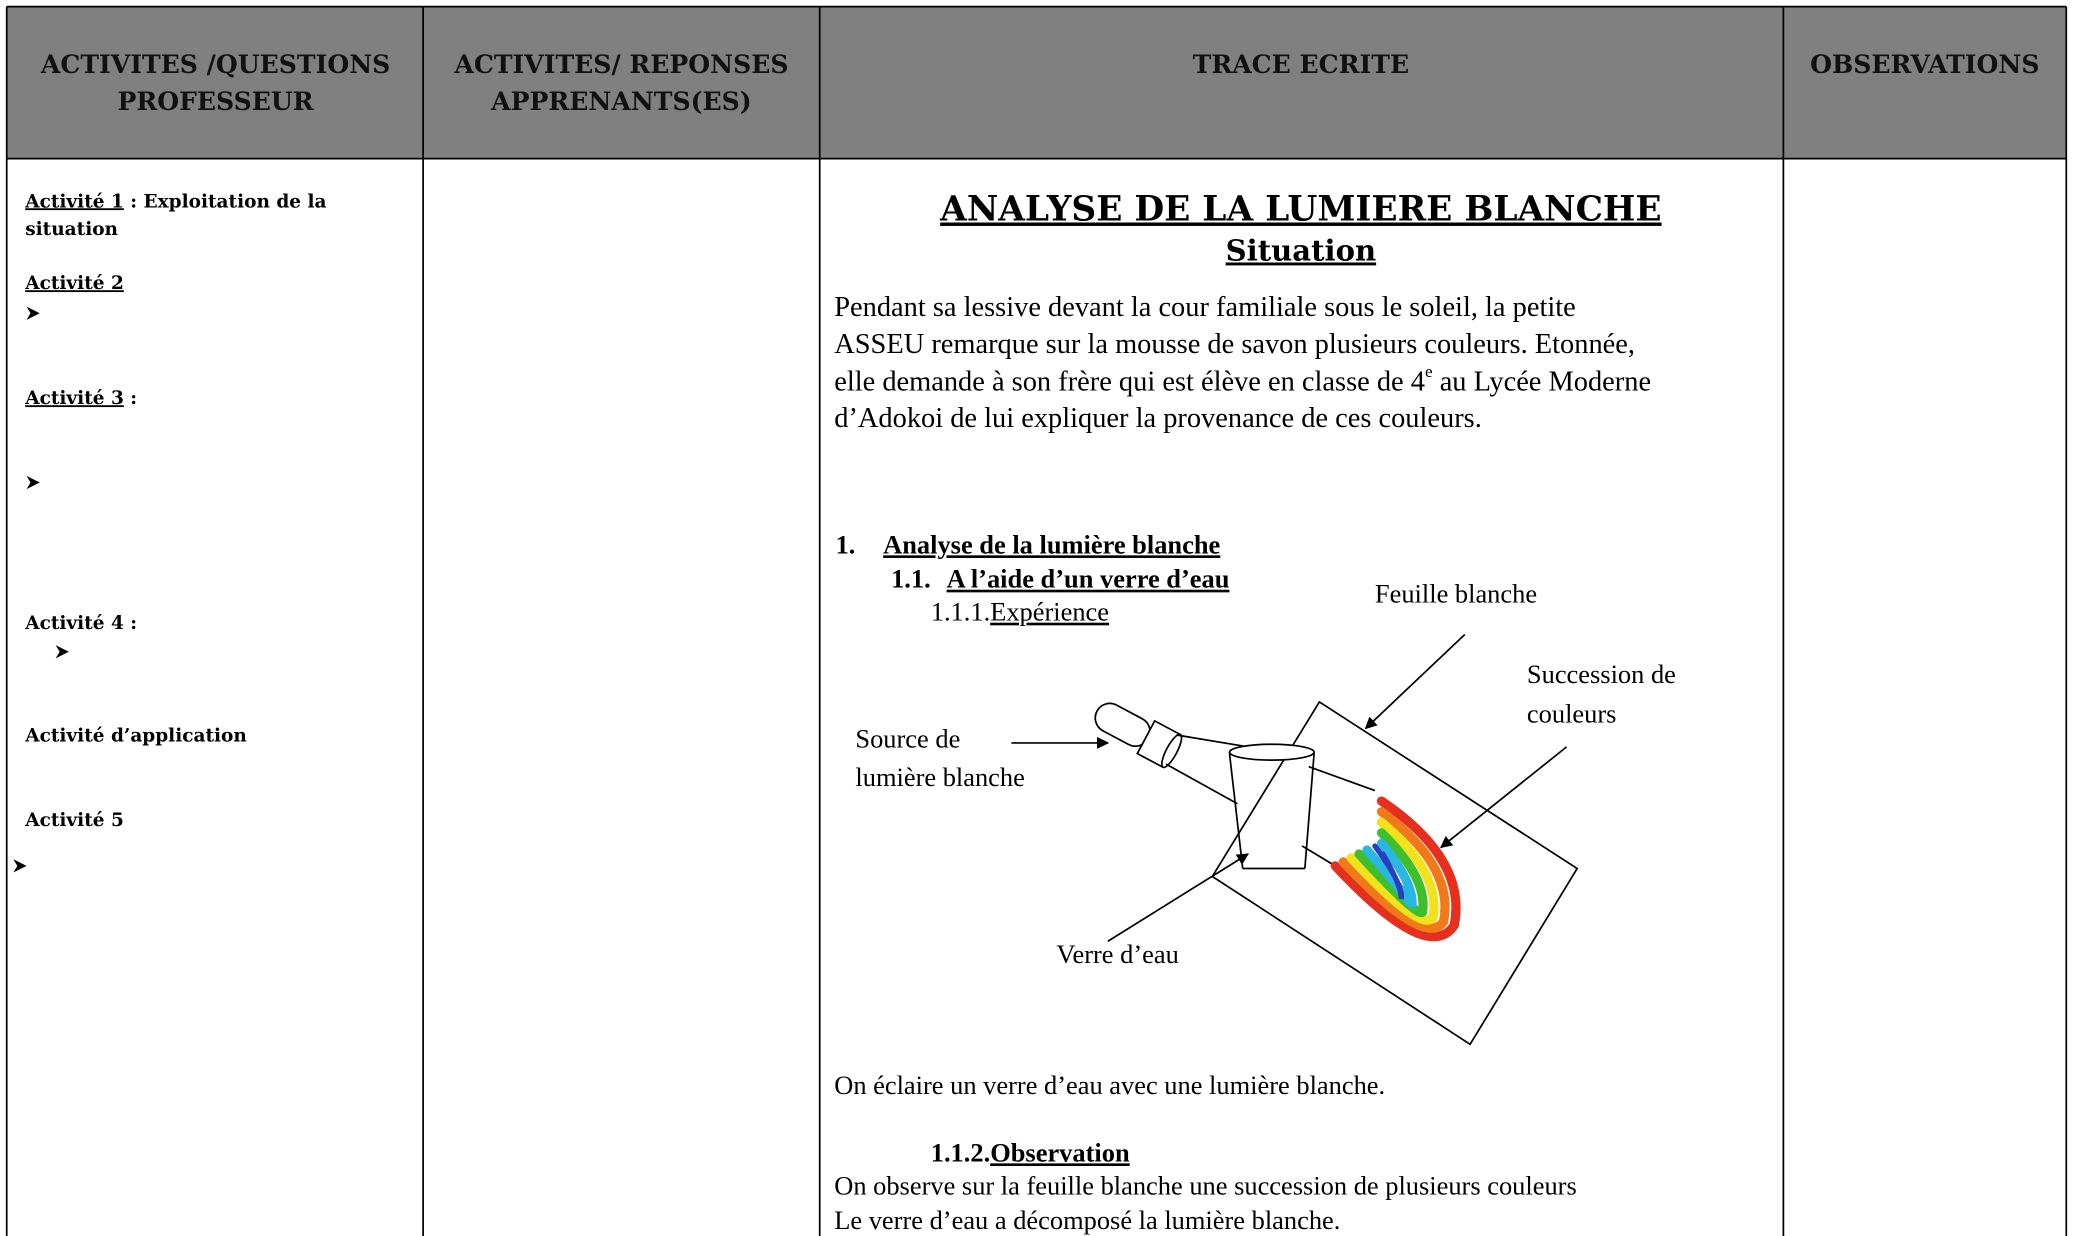  I want to click on diagram-label: Feuille blanche, so click(1456, 593).